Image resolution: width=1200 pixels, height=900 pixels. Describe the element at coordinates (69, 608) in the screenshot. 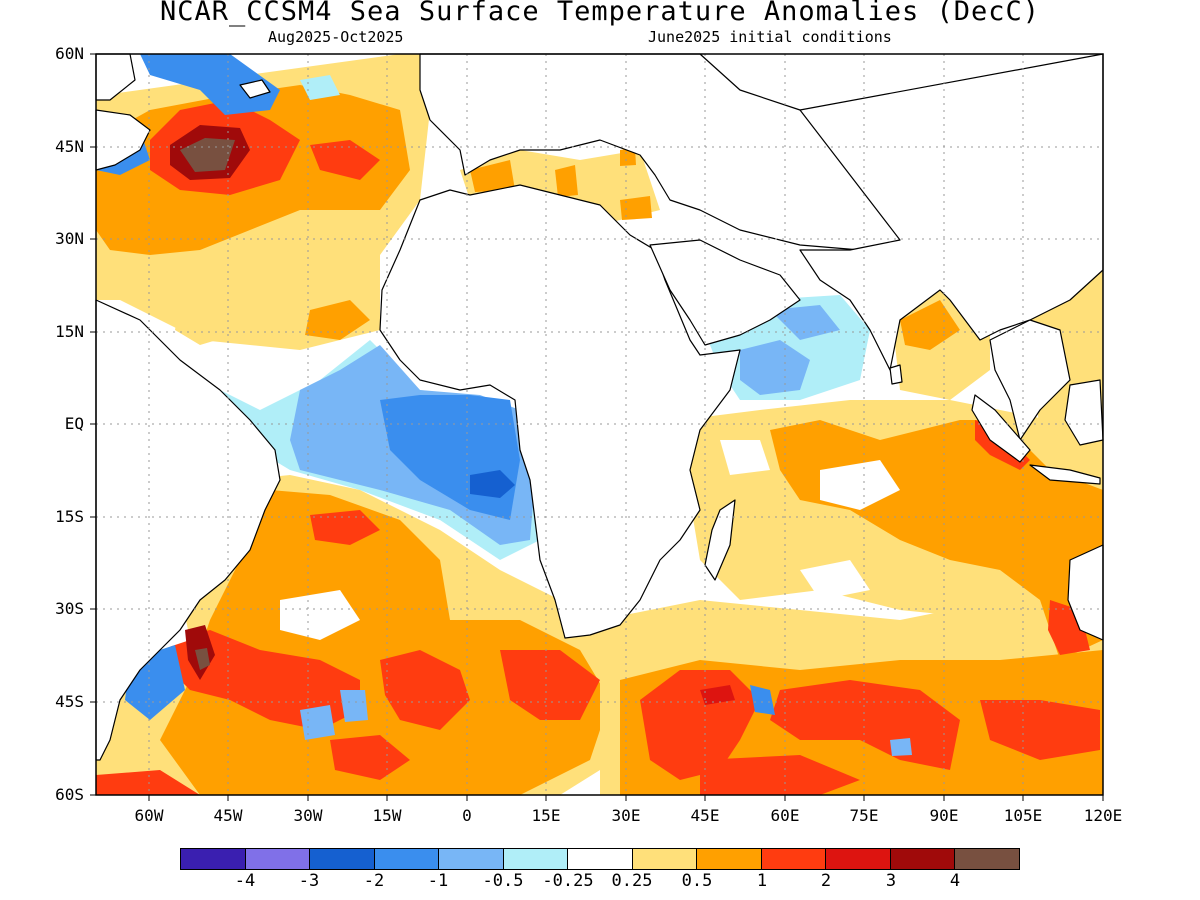

I see `lat-label-30s: 30S` at that location.